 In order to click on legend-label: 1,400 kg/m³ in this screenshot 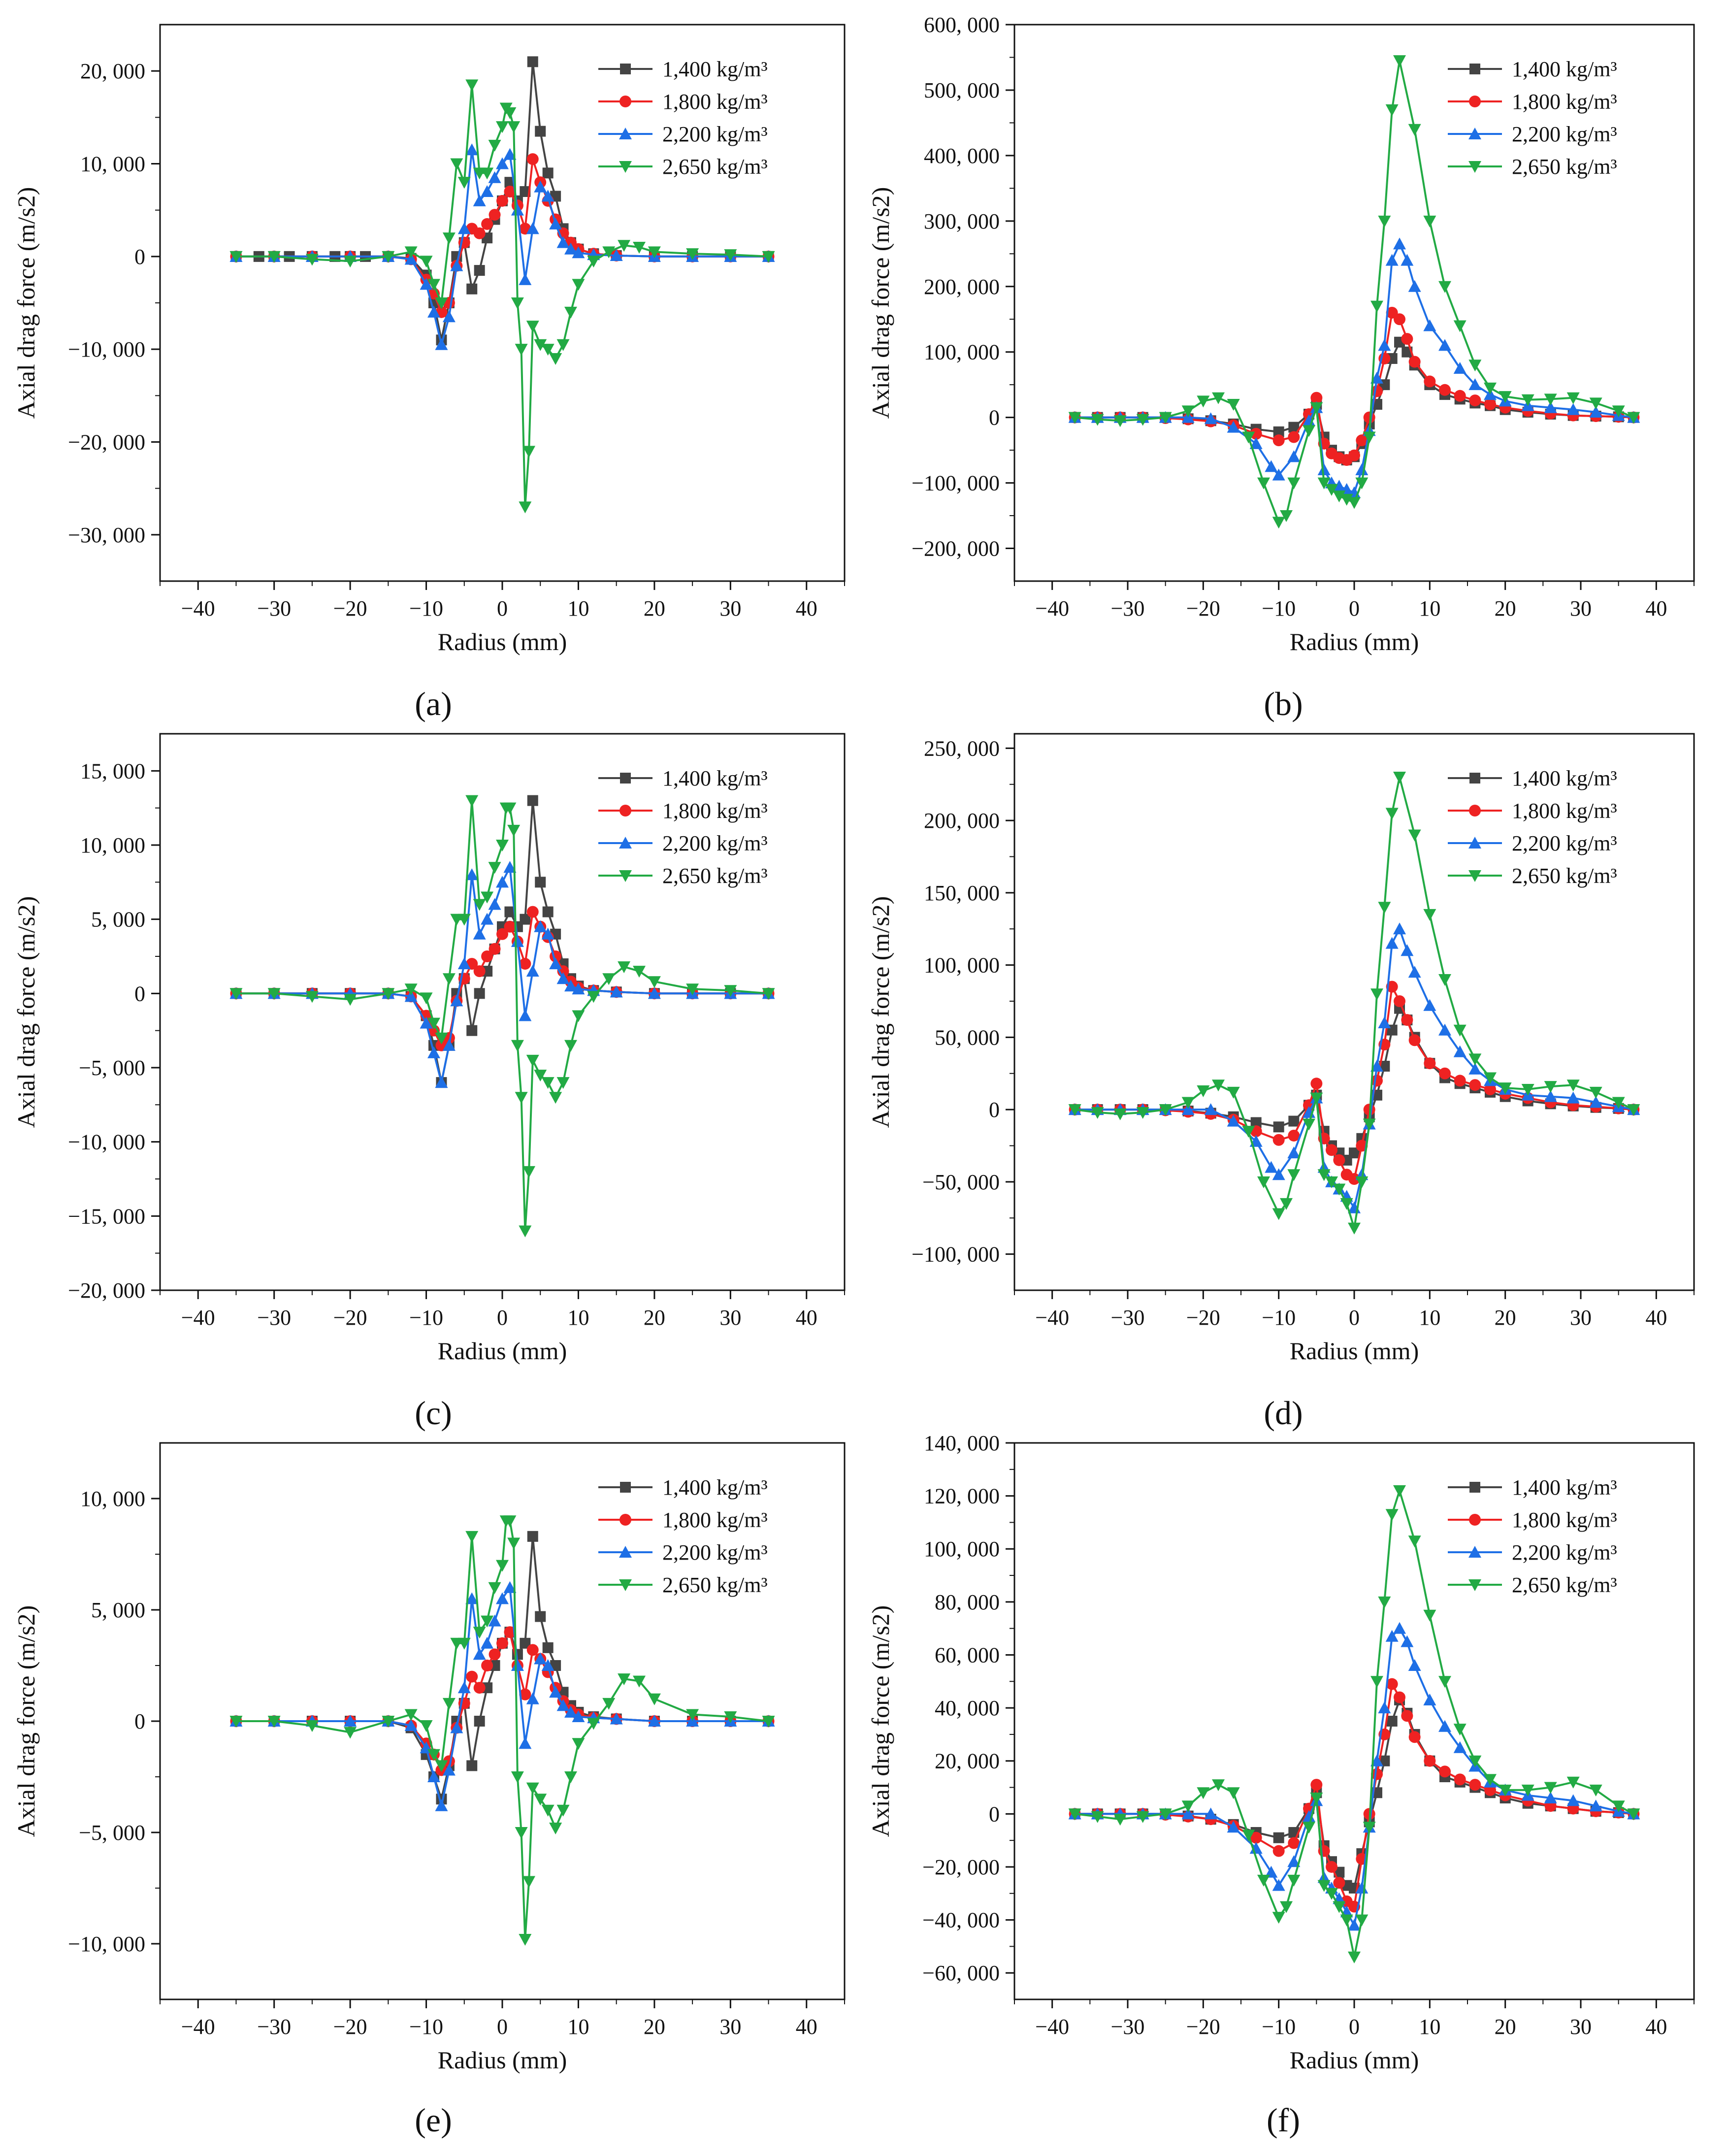, I will do `click(1564, 1488)`.